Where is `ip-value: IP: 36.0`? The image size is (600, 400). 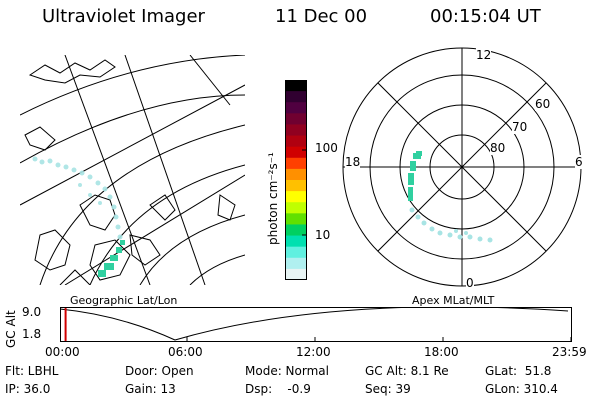 ip-value: IP: 36.0 is located at coordinates (28, 389).